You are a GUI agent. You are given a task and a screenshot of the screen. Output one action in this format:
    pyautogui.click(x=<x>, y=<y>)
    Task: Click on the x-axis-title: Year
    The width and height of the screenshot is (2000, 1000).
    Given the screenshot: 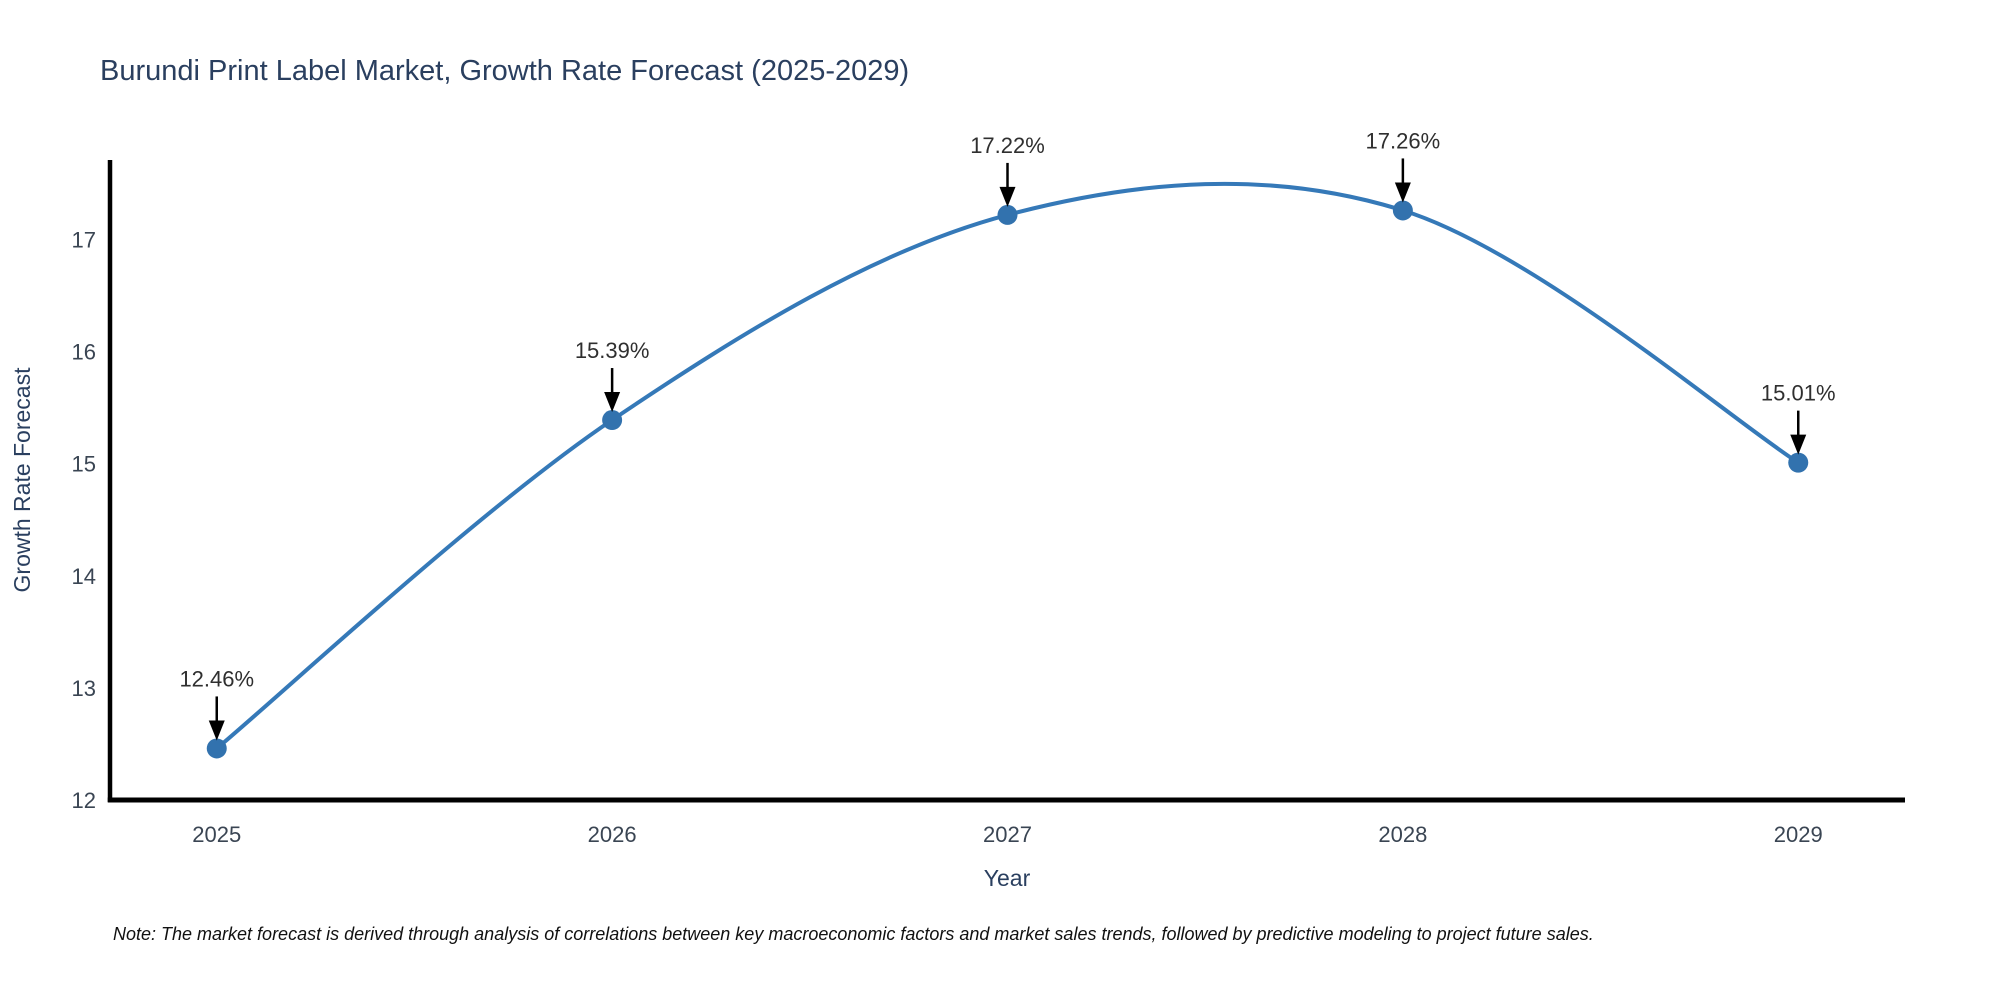 What is the action you would take?
    pyautogui.click(x=1007, y=878)
    